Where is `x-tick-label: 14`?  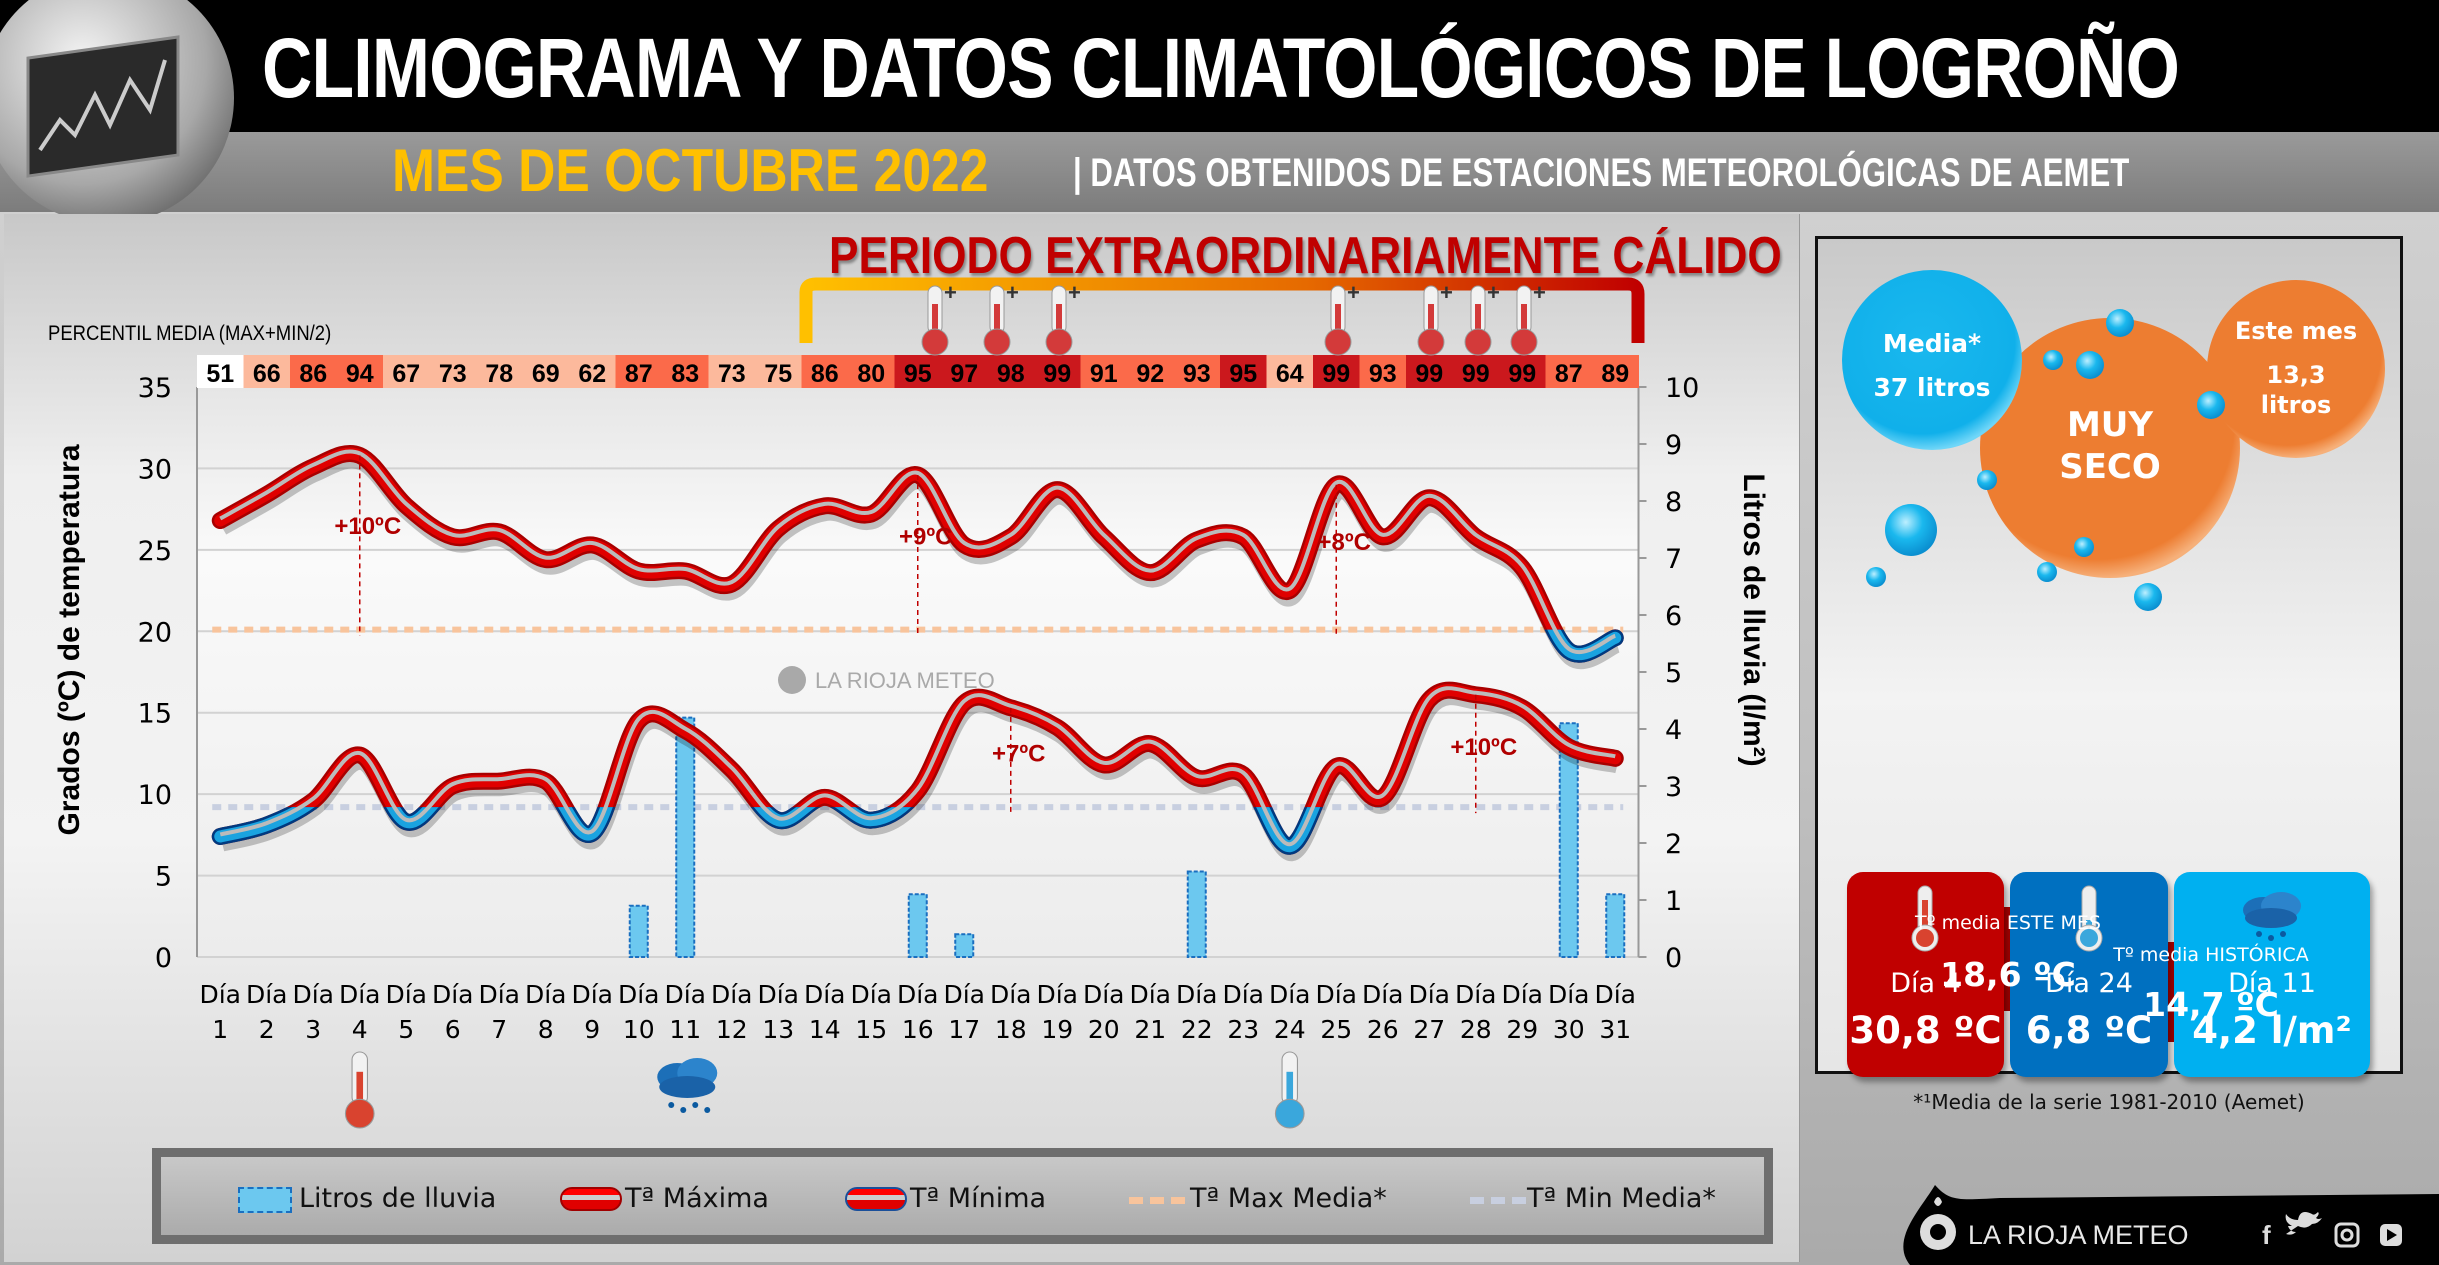 x-tick-label: 14 is located at coordinates (825, 1029).